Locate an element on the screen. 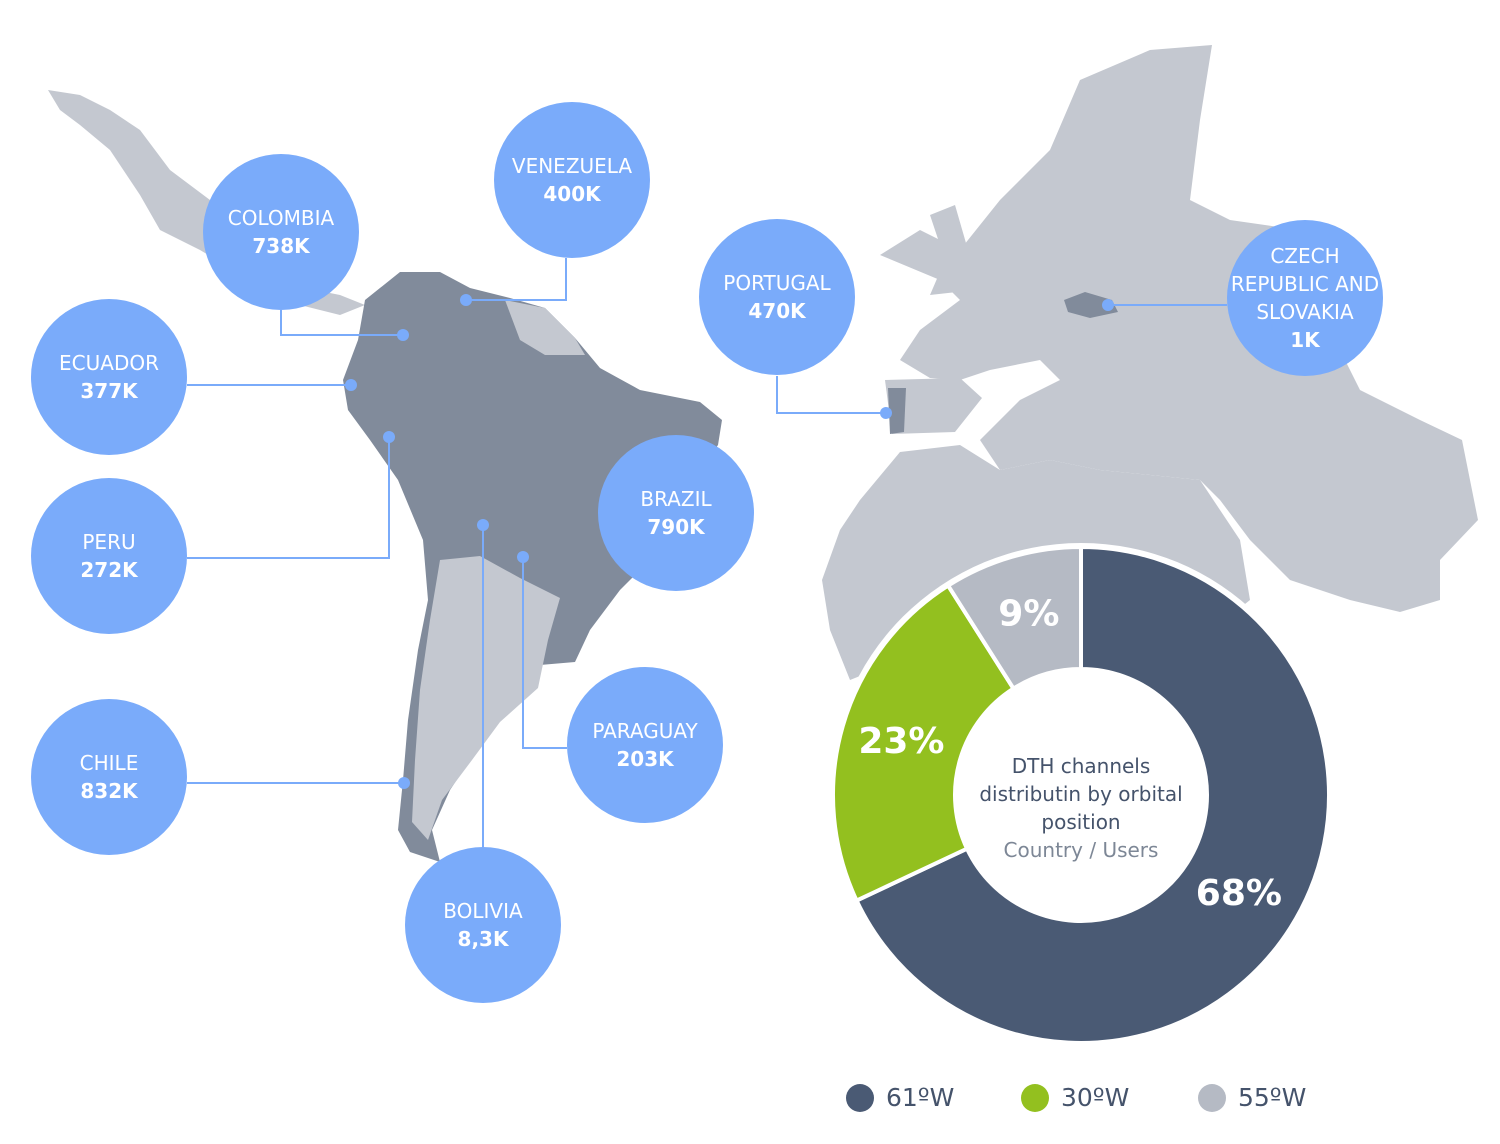 This screenshot has width=1500, height=1144. callout: BRAZIL 790K is located at coordinates (676, 513).